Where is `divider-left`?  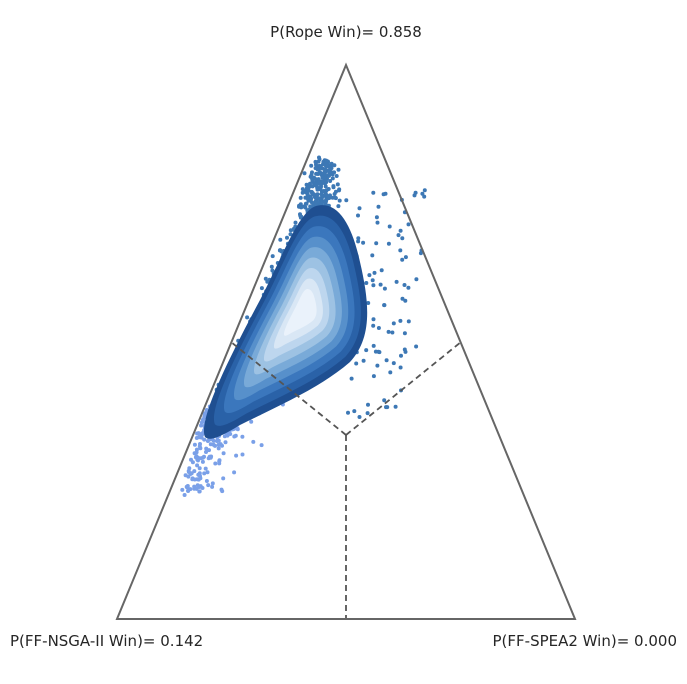 divider-left is located at coordinates (288, 388).